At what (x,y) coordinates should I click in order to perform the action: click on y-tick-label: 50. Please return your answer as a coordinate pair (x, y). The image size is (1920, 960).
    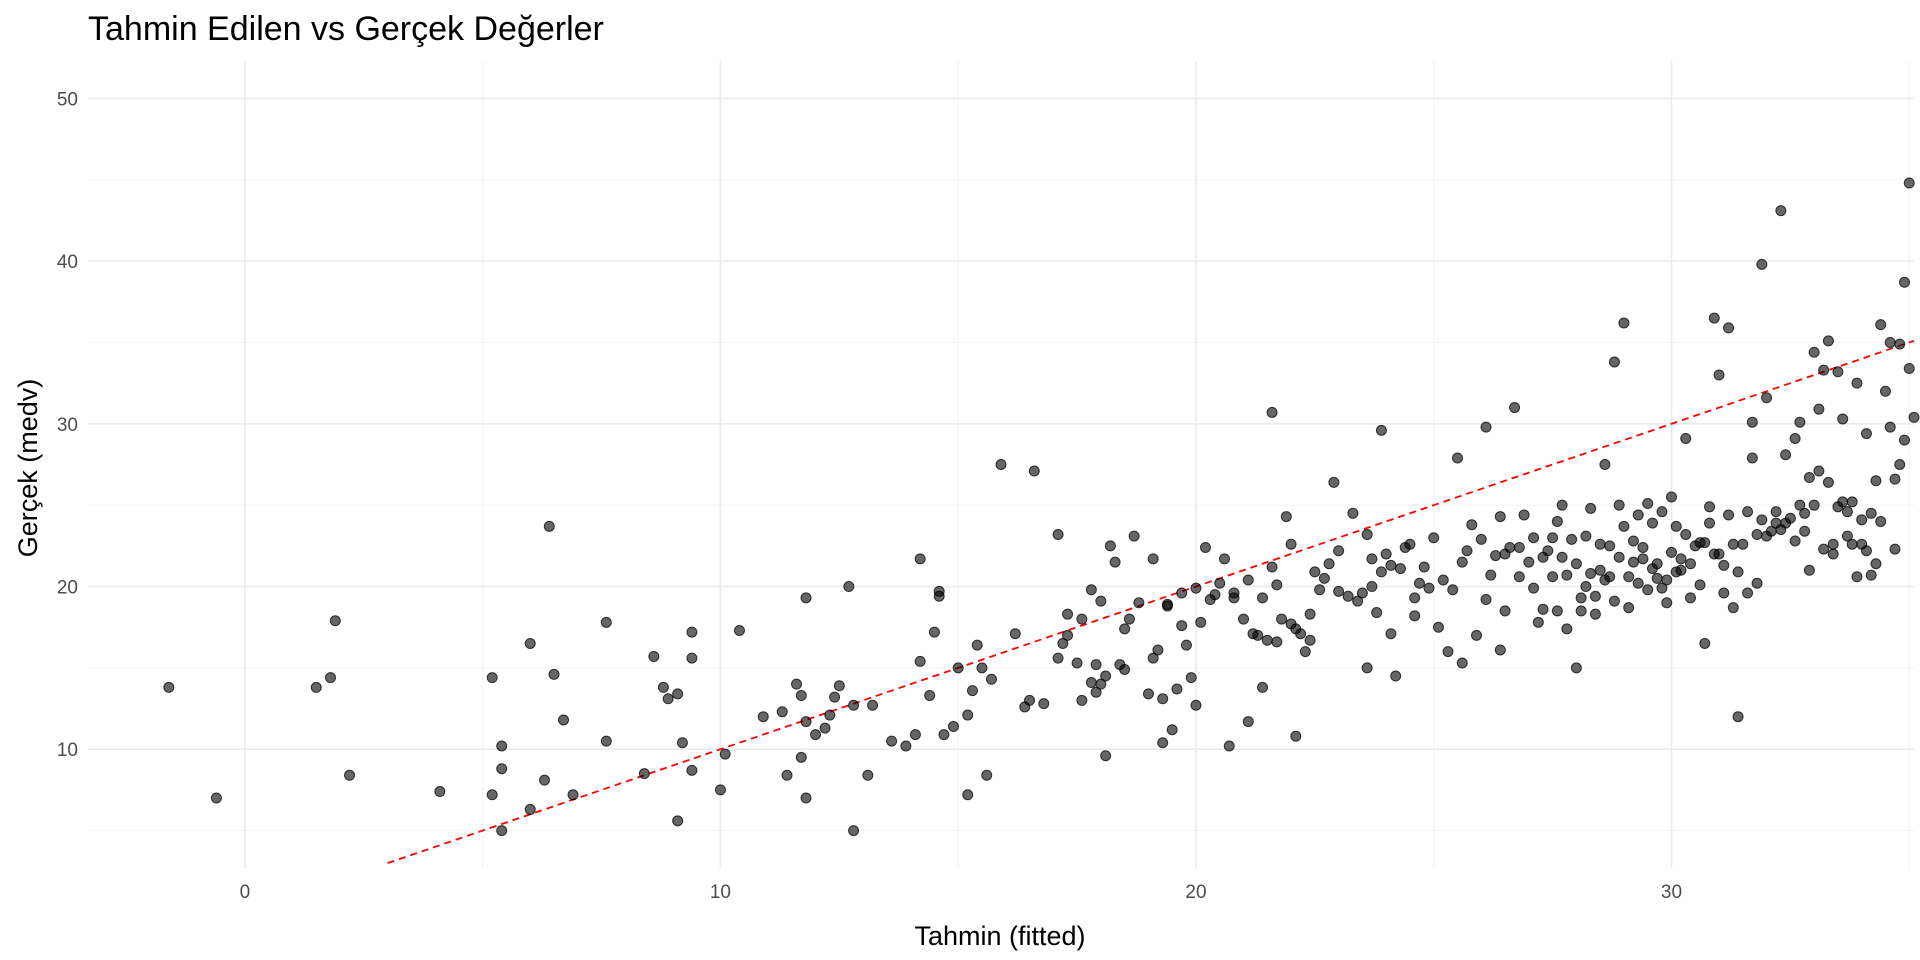
    Looking at the image, I should click on (67, 99).